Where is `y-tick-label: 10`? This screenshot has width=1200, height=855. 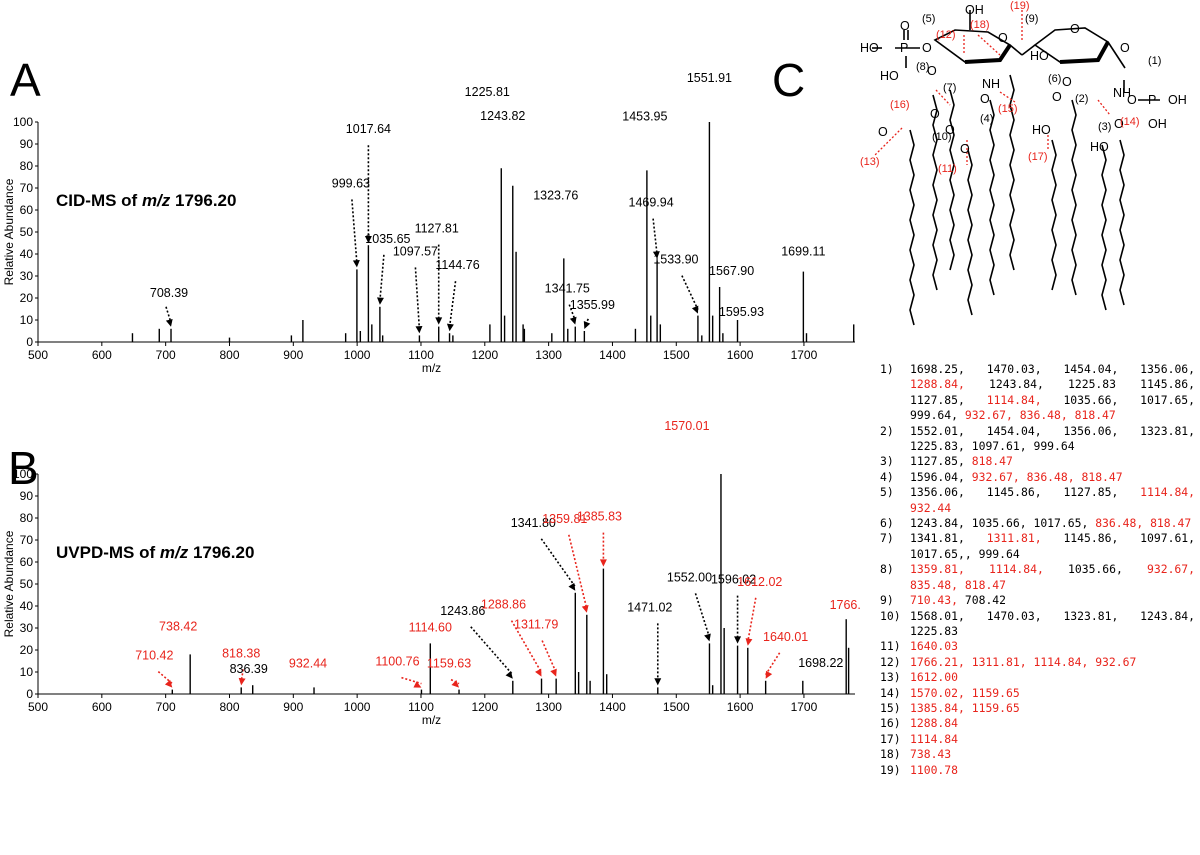 y-tick-label: 10 is located at coordinates (27, 320).